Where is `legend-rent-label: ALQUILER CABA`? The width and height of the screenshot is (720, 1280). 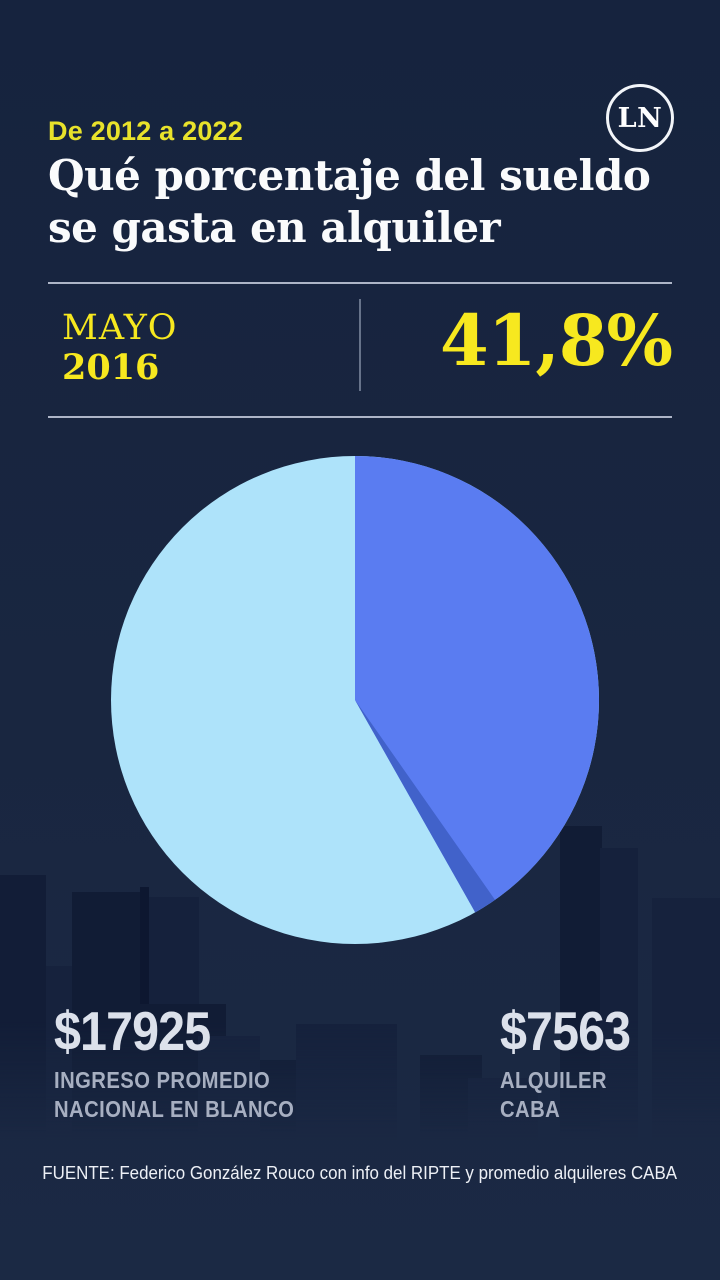 legend-rent-label: ALQUILER CABA is located at coordinates (565, 1095).